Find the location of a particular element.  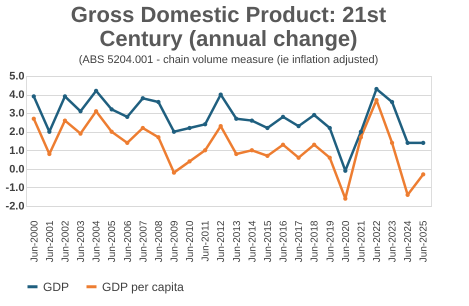

x-tick-label: Jun-2005 is located at coordinates (112, 241).